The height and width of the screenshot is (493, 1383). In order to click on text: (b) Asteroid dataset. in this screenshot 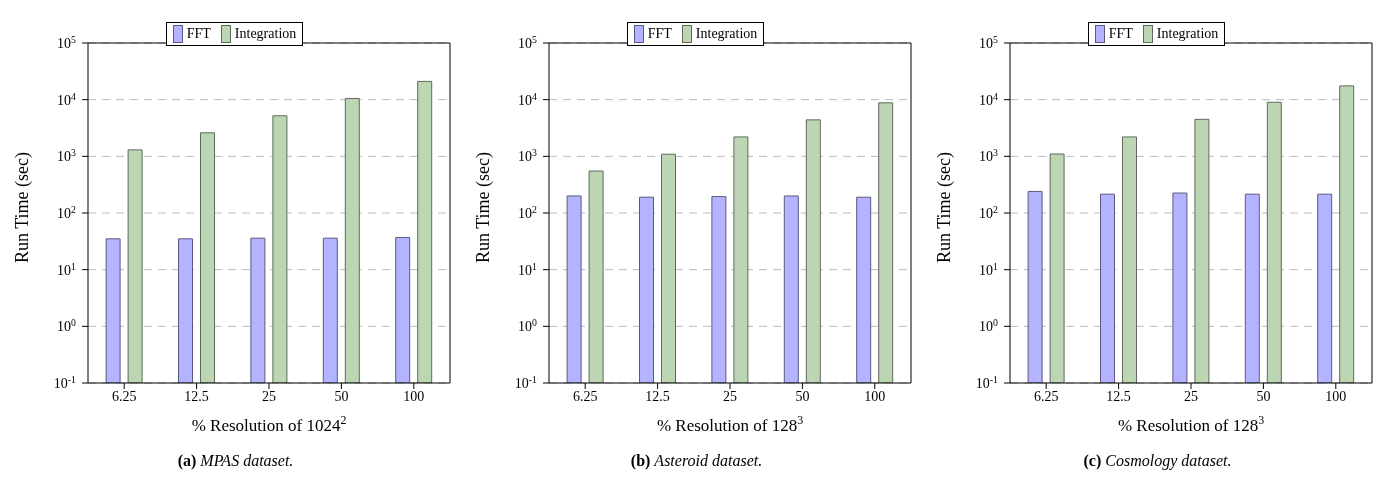, I will do `click(696, 460)`.